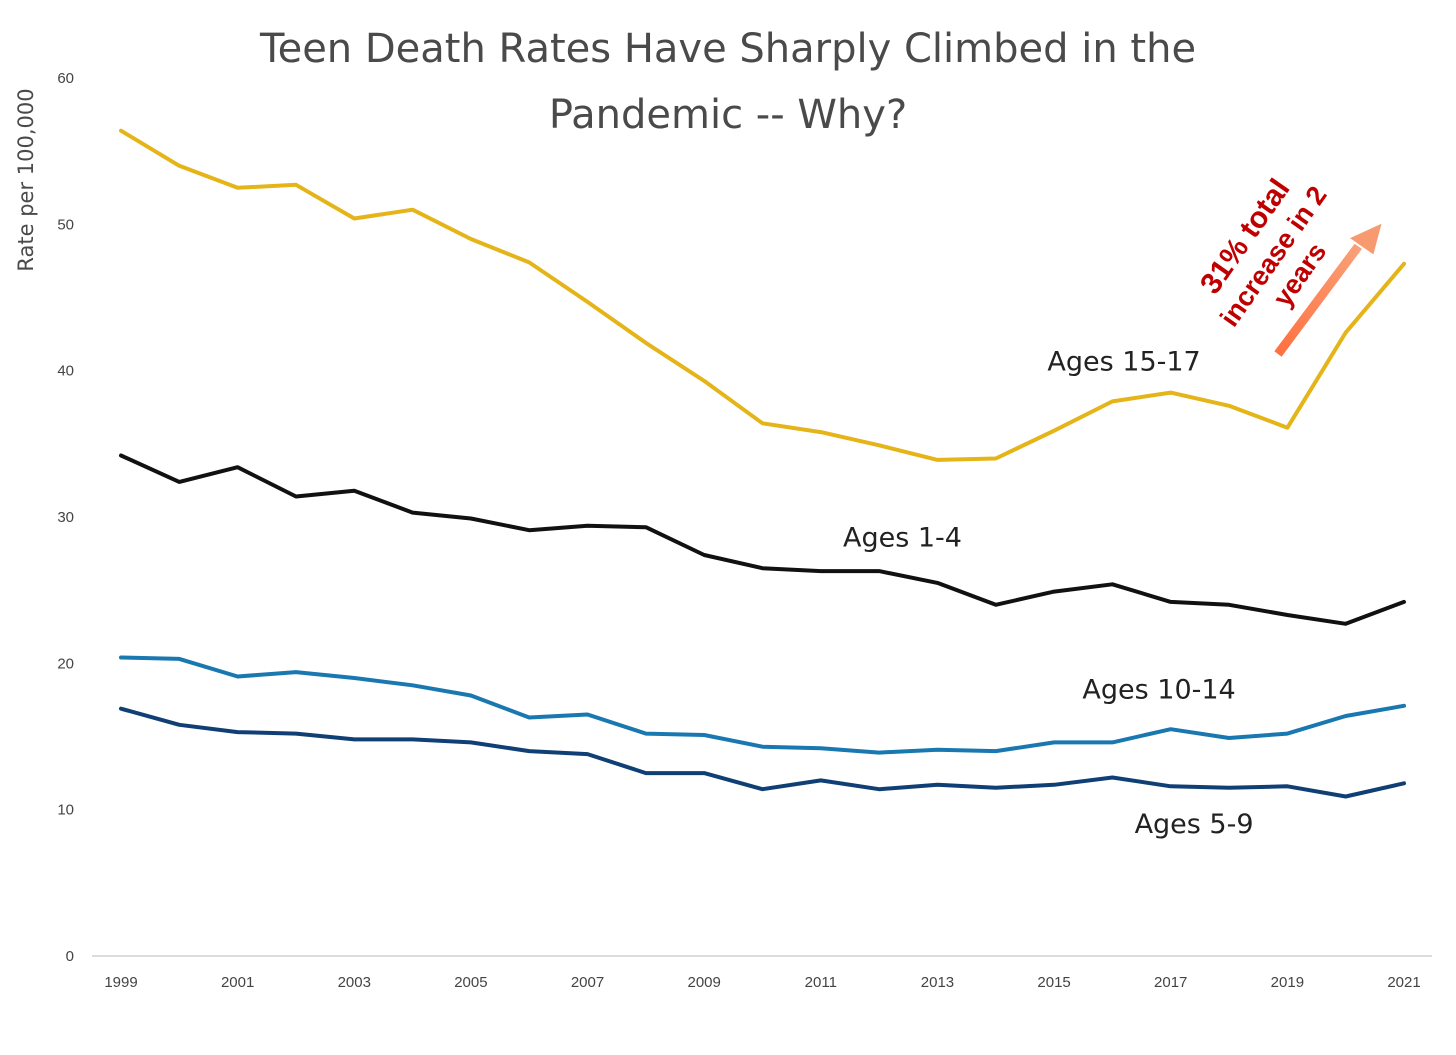  Describe the element at coordinates (65, 224) in the screenshot. I see `y-tick-label: 50` at that location.